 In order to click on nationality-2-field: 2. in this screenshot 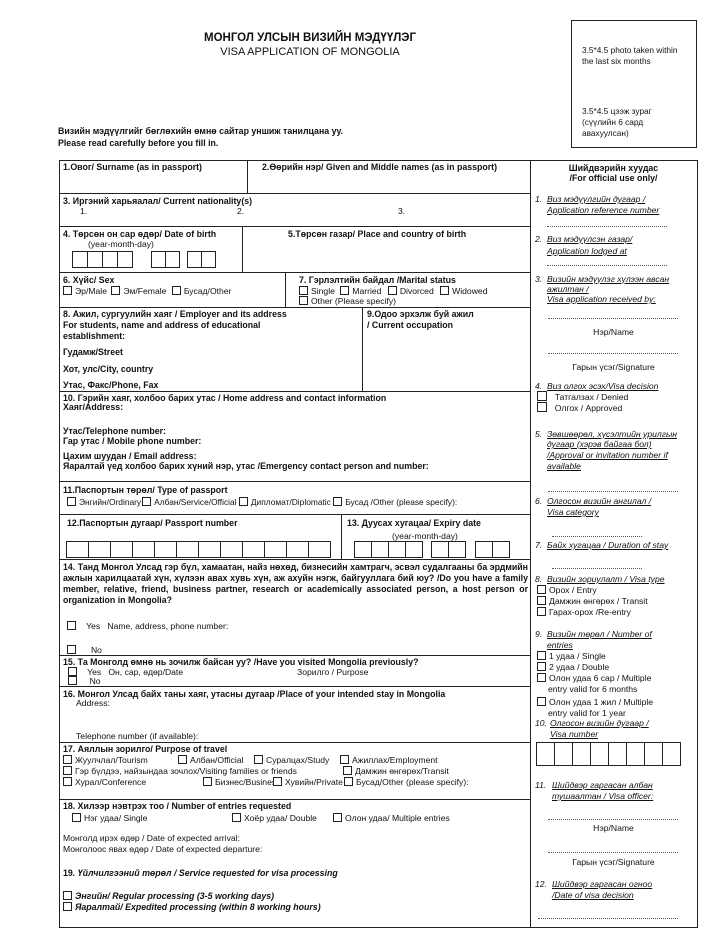, I will do `click(241, 211)`.